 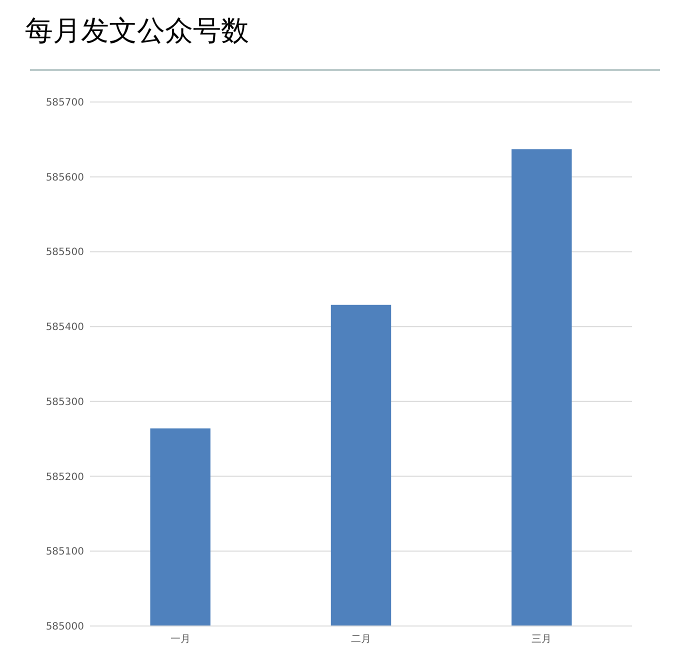 What do you see at coordinates (65, 178) in the screenshot?
I see `y-tick-label: 585600` at bounding box center [65, 178].